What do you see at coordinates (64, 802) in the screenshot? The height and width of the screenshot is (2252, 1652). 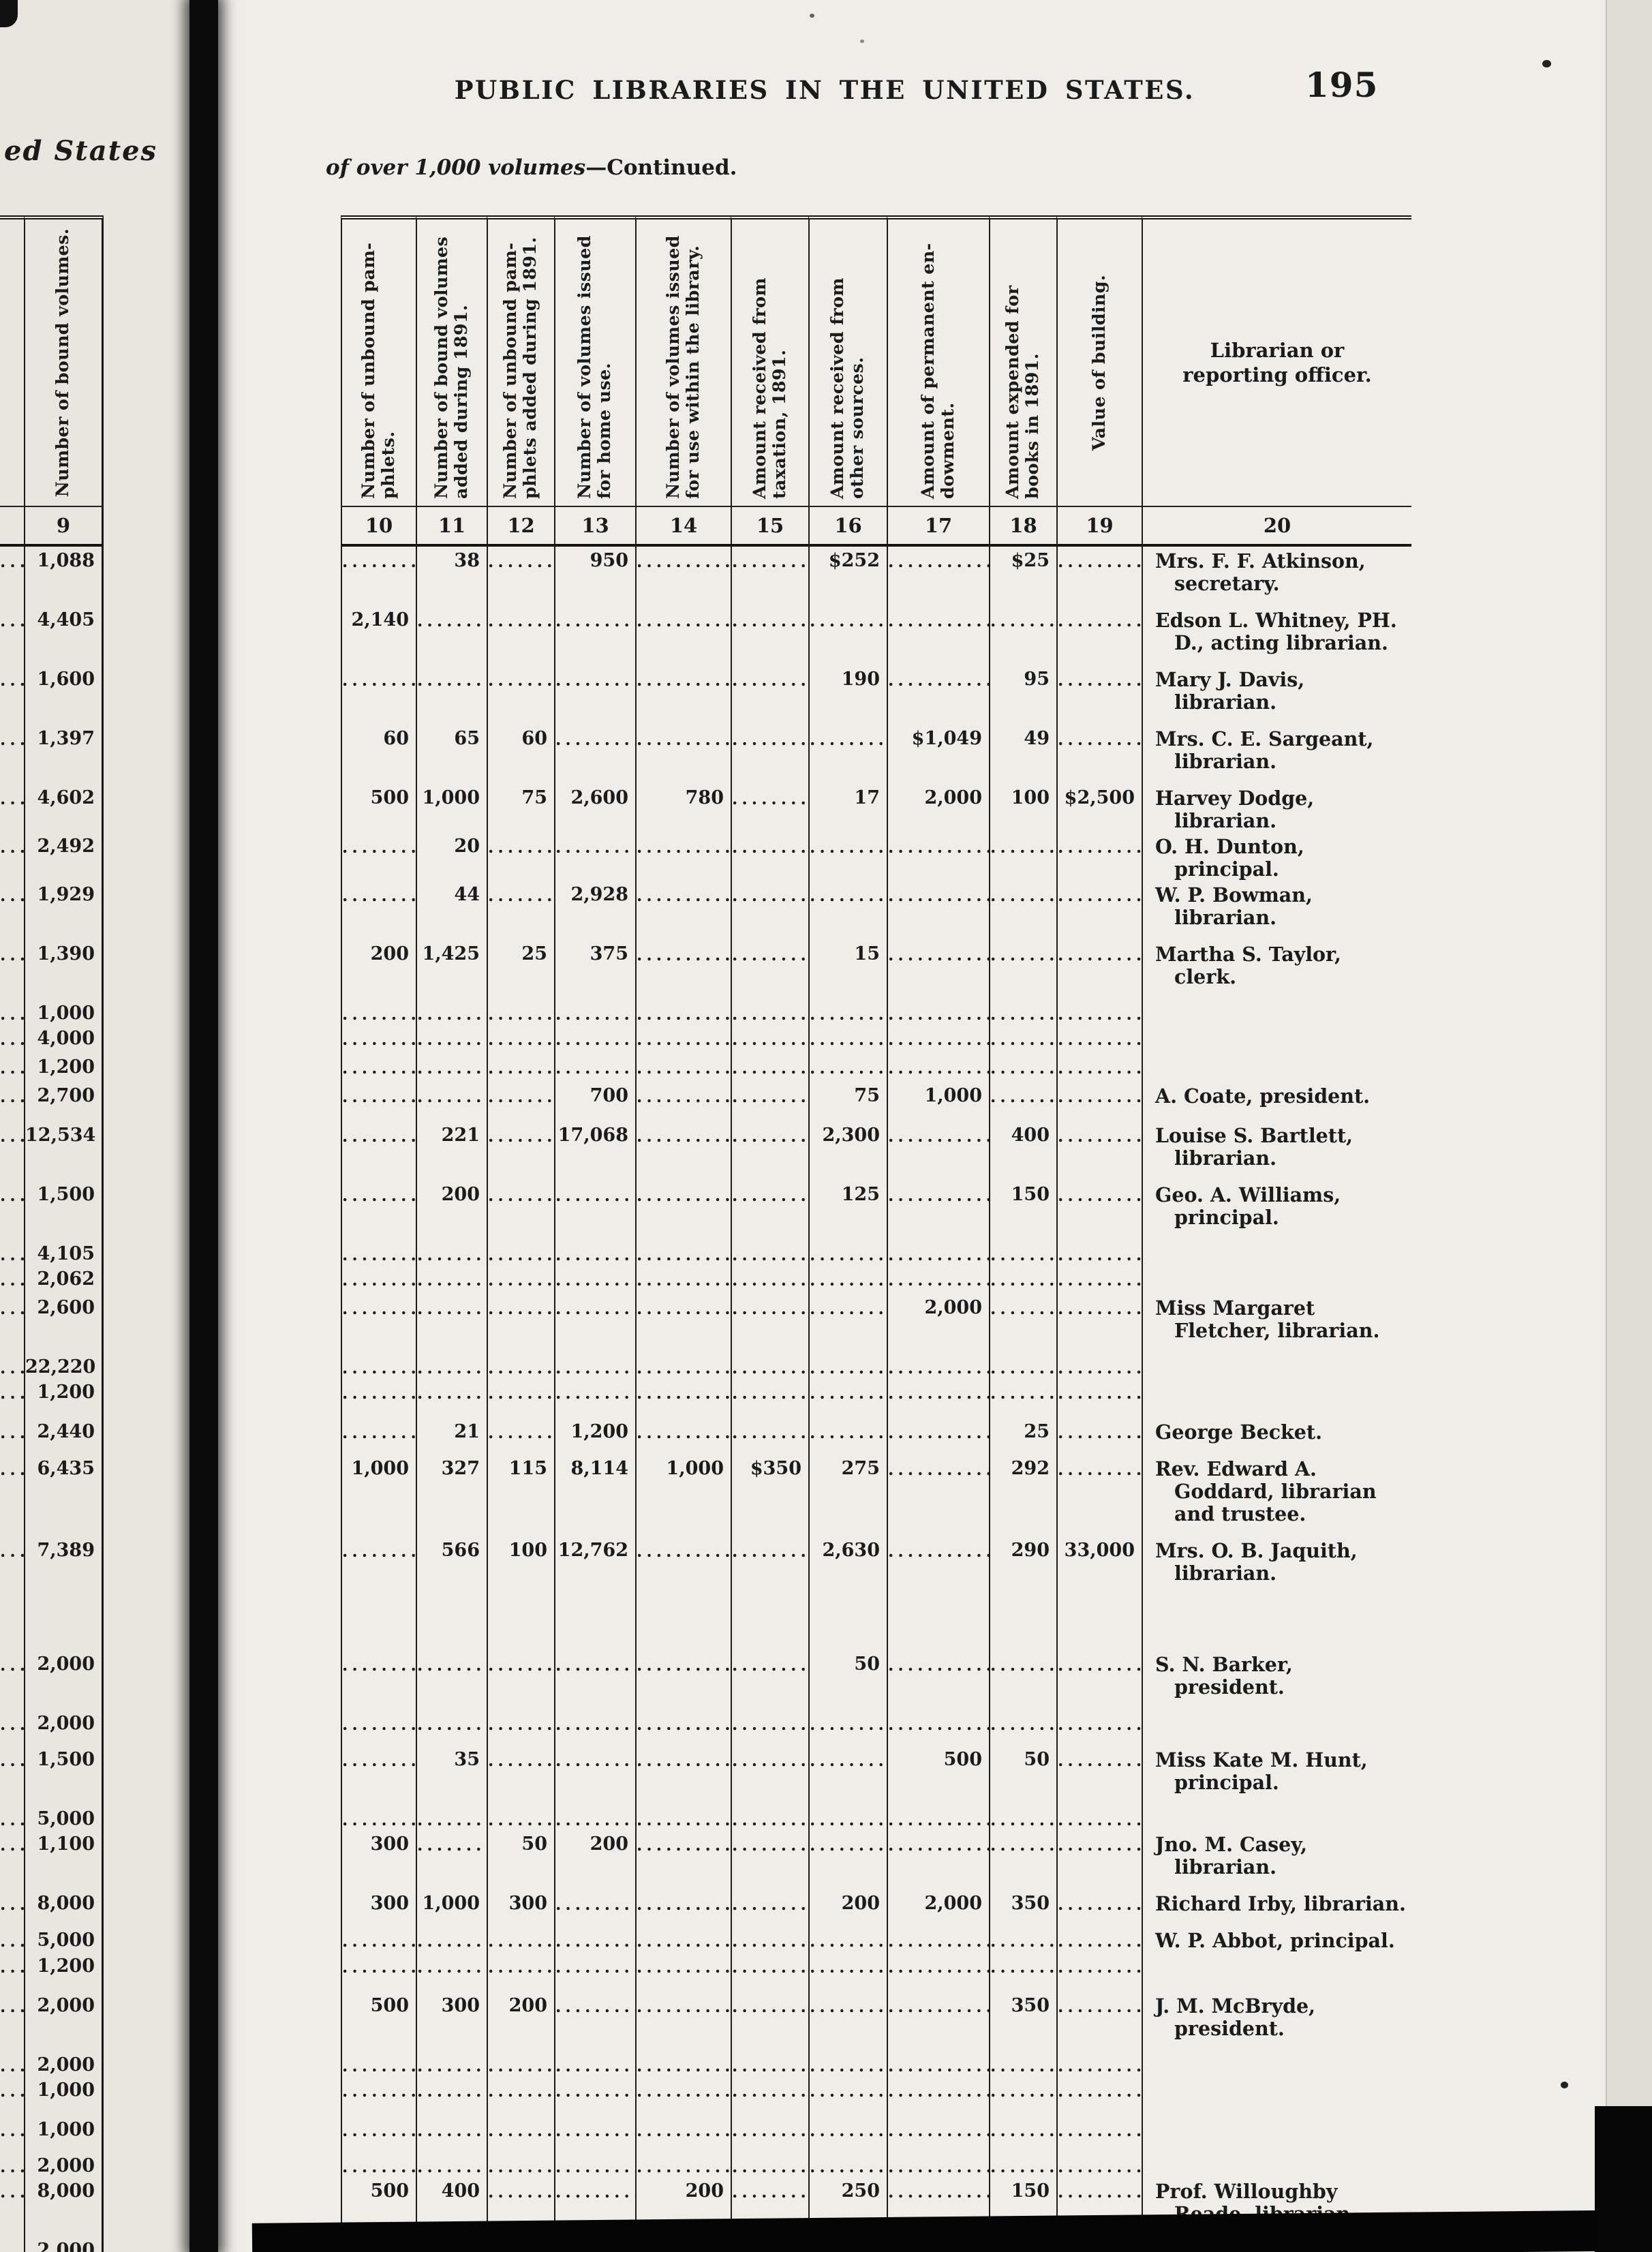 I see `col9-bound-volumes: 4,602` at bounding box center [64, 802].